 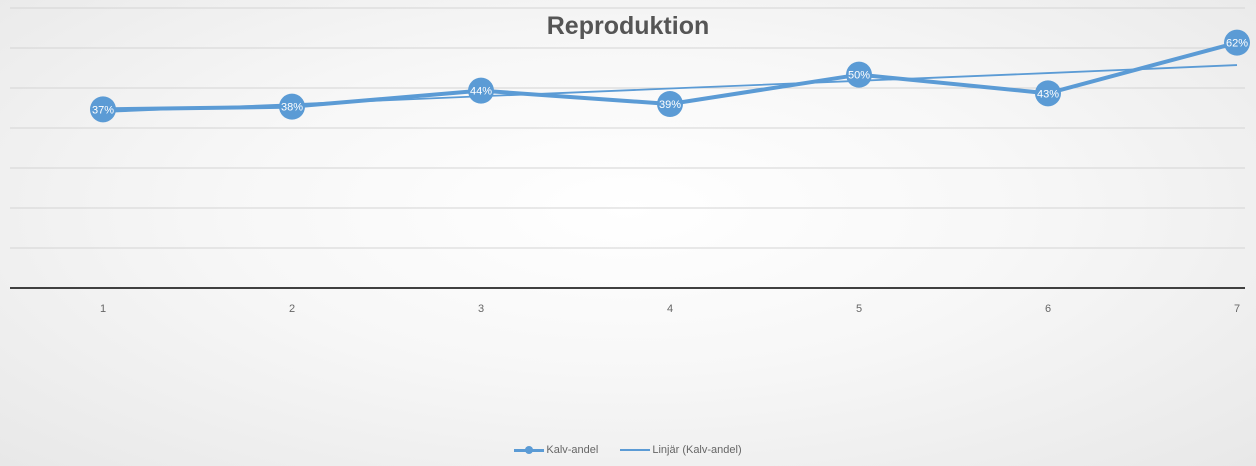 I want to click on legend: Kalv-andel Linjär (Kalv-andel), so click(x=628, y=450).